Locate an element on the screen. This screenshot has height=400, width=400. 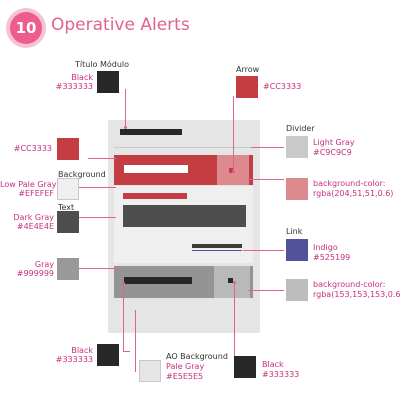
titulo-modulo-label: Título Módulo is located at coordinates (102, 64).